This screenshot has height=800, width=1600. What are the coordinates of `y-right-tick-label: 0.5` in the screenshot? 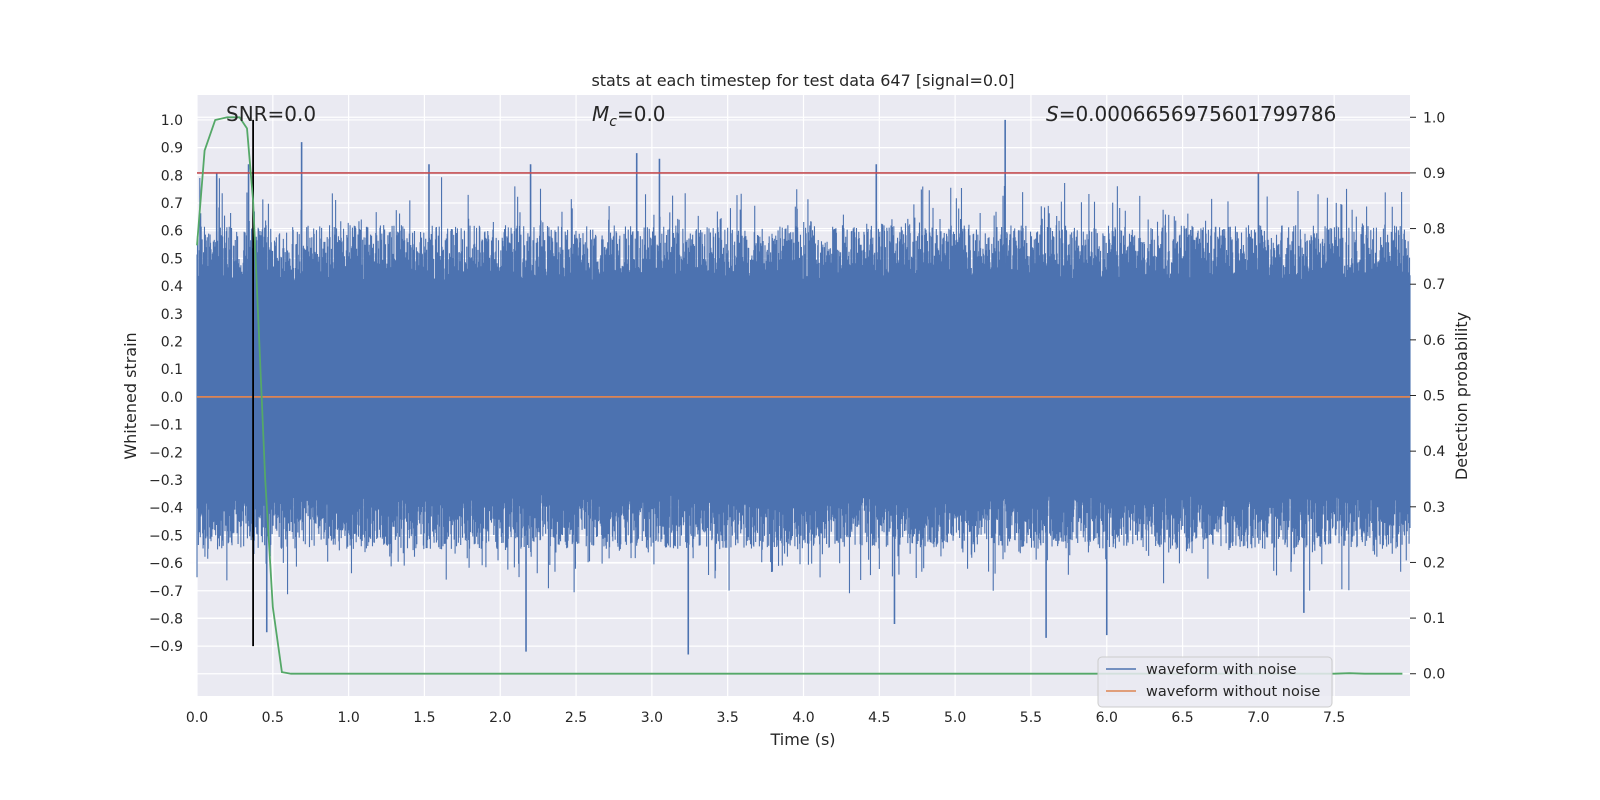 It's located at (1434, 397).